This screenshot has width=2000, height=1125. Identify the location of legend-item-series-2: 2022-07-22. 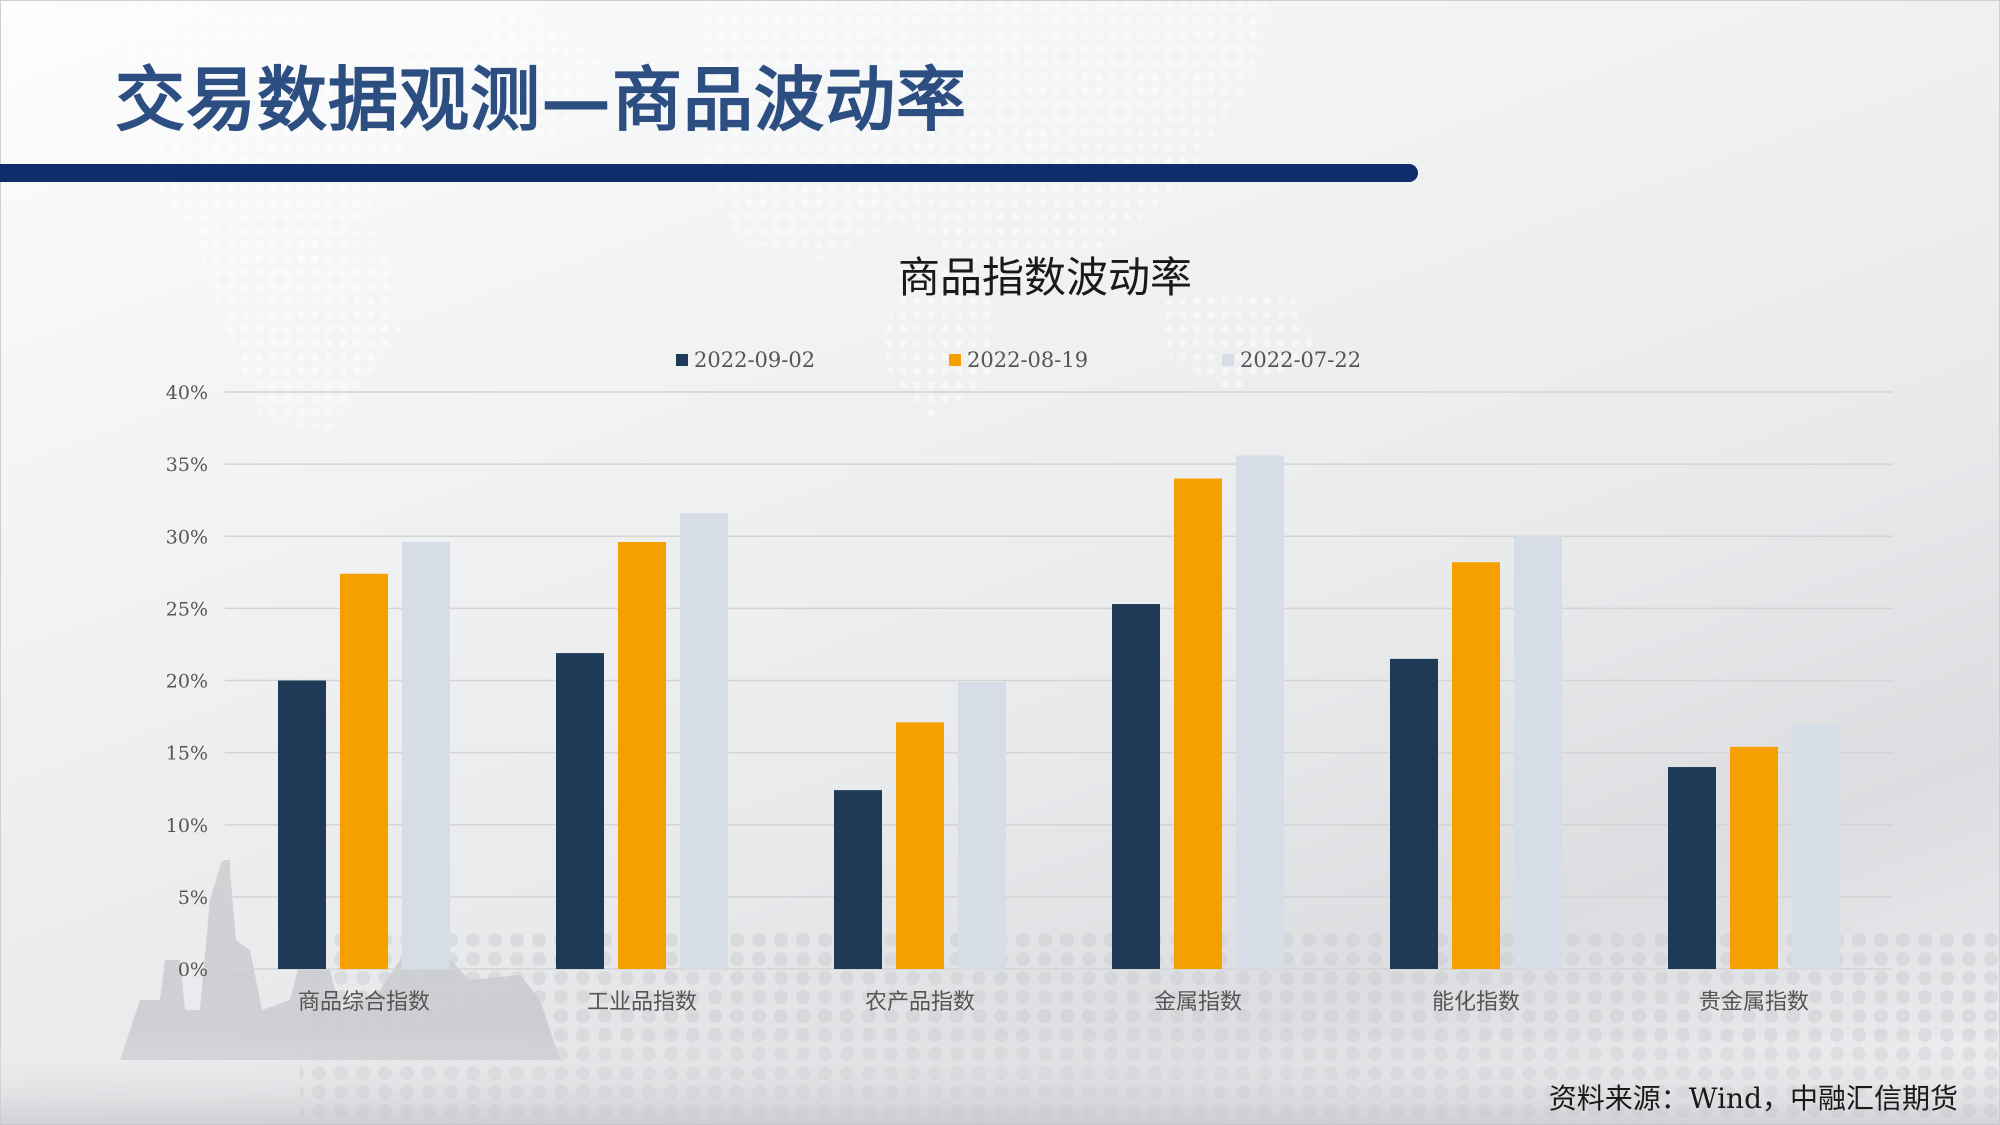
(1291, 360).